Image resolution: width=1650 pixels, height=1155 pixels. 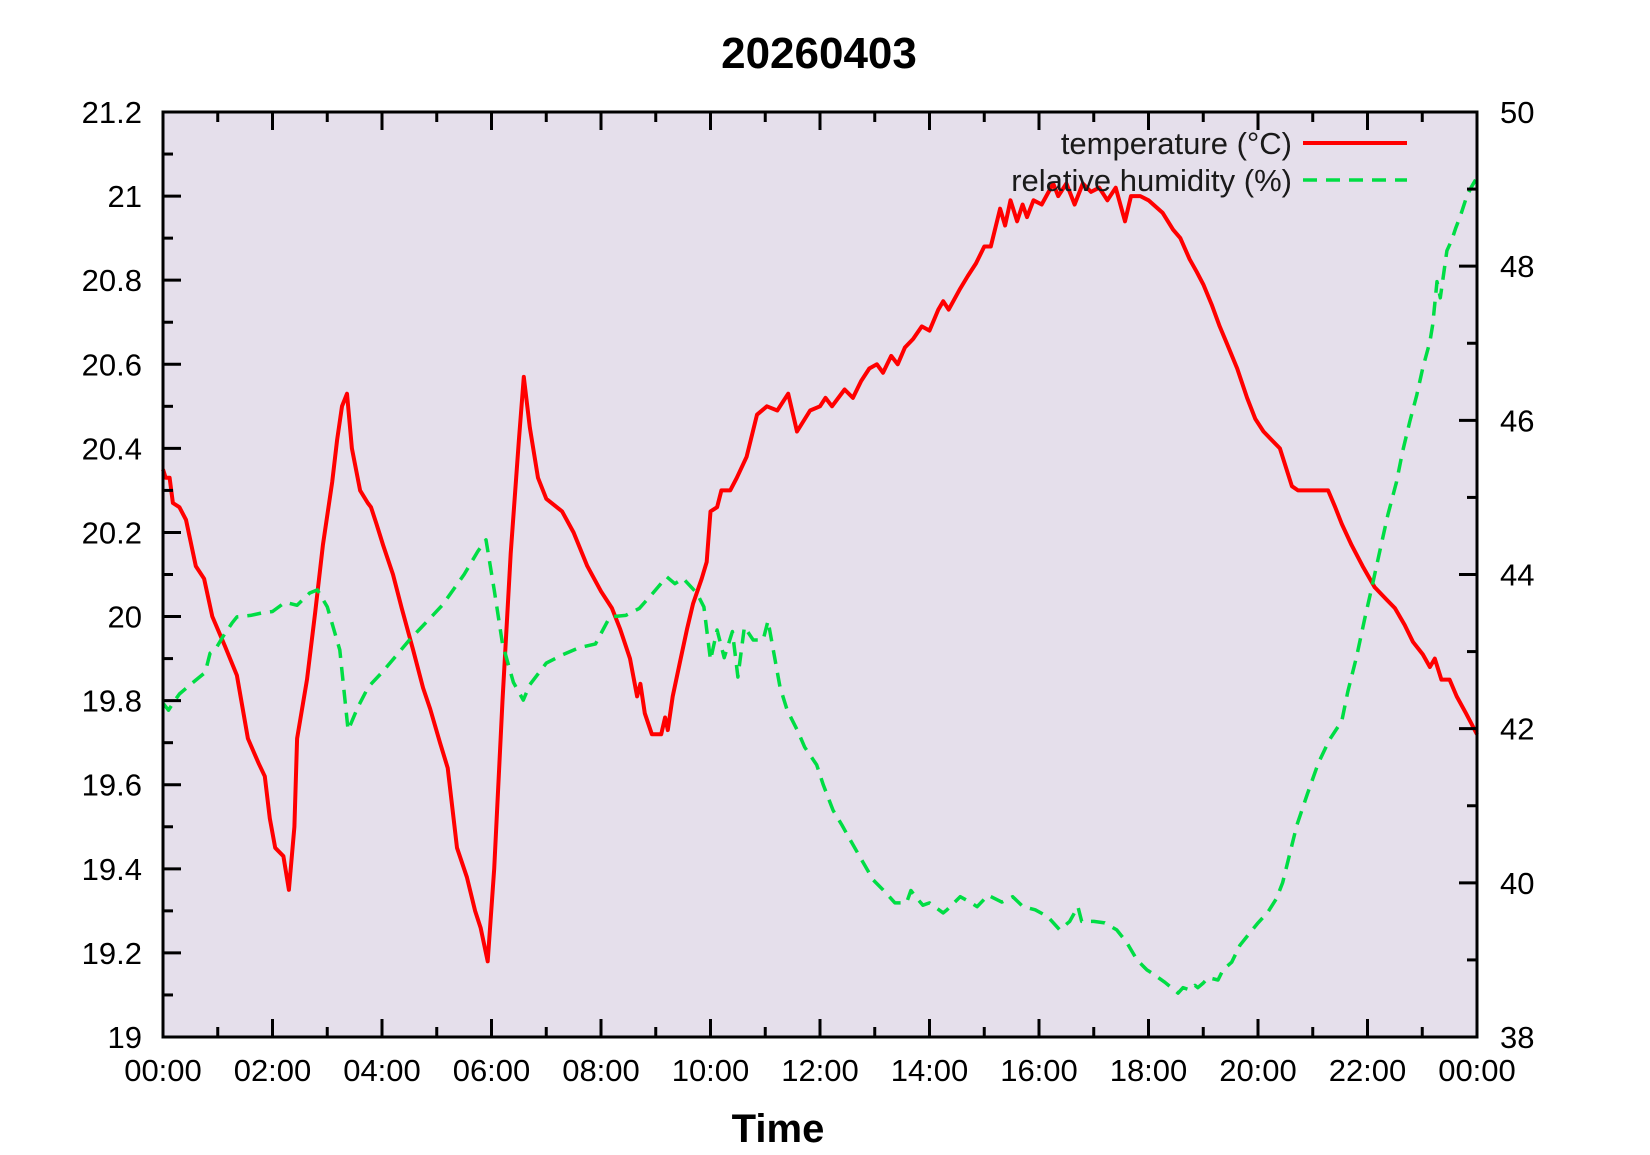 I want to click on y-right-tick-label: 44, so click(x=1517, y=575).